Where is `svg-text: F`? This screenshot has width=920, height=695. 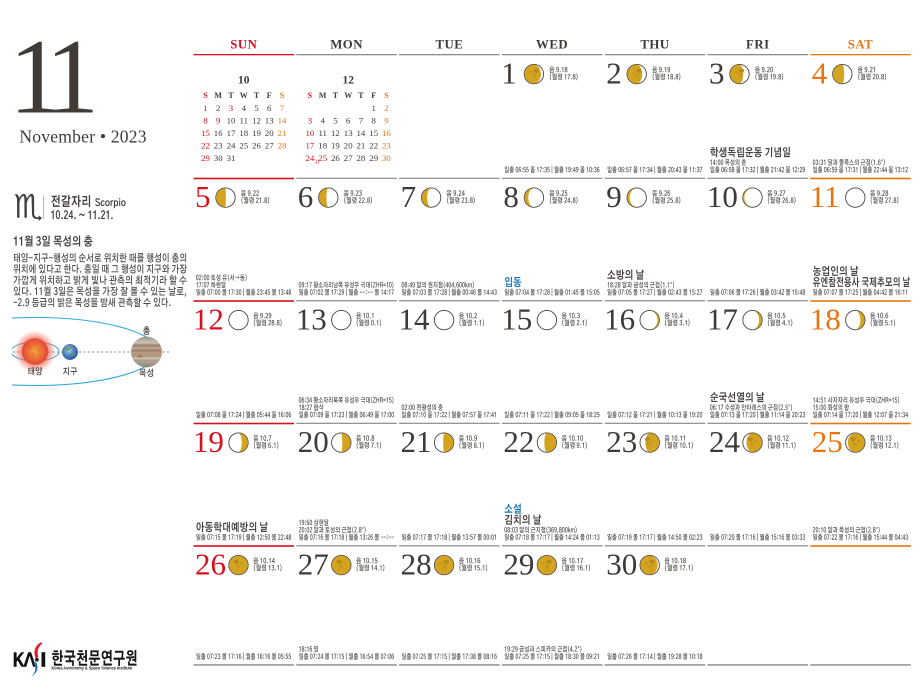
svg-text: F is located at coordinates (373, 95).